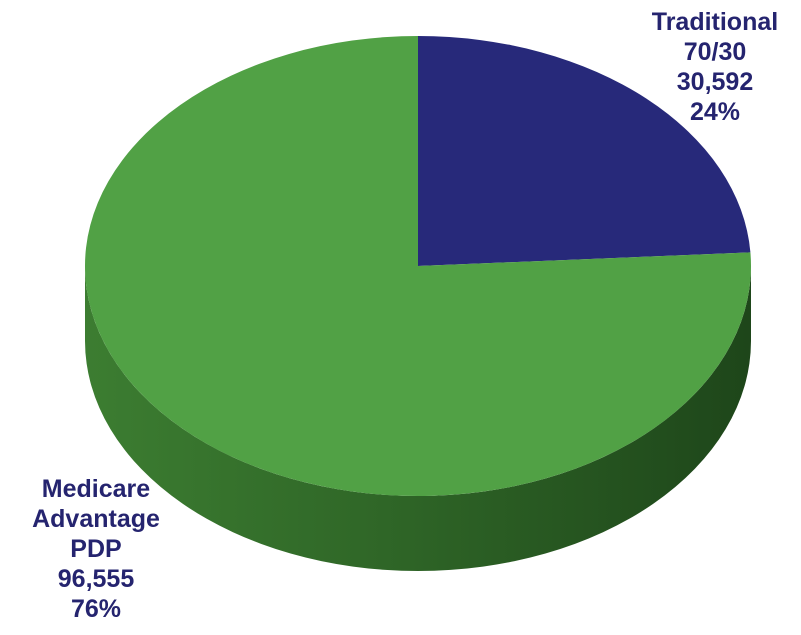 The height and width of the screenshot is (635, 801). What do you see at coordinates (715, 67) in the screenshot?
I see `slice-label-traditional: Traditional 70/30 30,592 24%` at bounding box center [715, 67].